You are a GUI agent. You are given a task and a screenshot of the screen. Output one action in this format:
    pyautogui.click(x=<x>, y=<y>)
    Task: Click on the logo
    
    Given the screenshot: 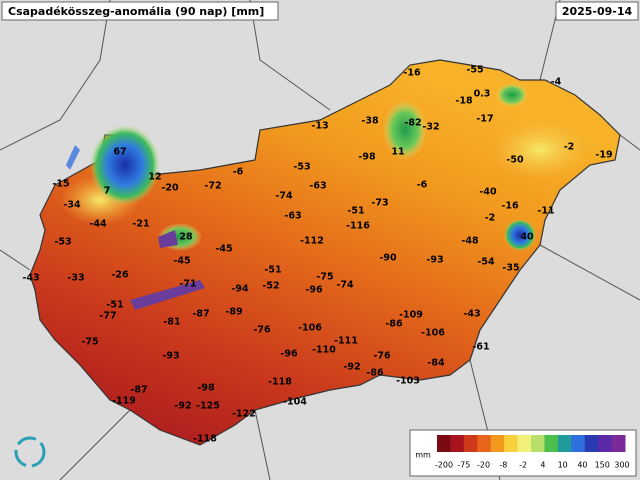 What is the action you would take?
    pyautogui.click(x=30, y=452)
    